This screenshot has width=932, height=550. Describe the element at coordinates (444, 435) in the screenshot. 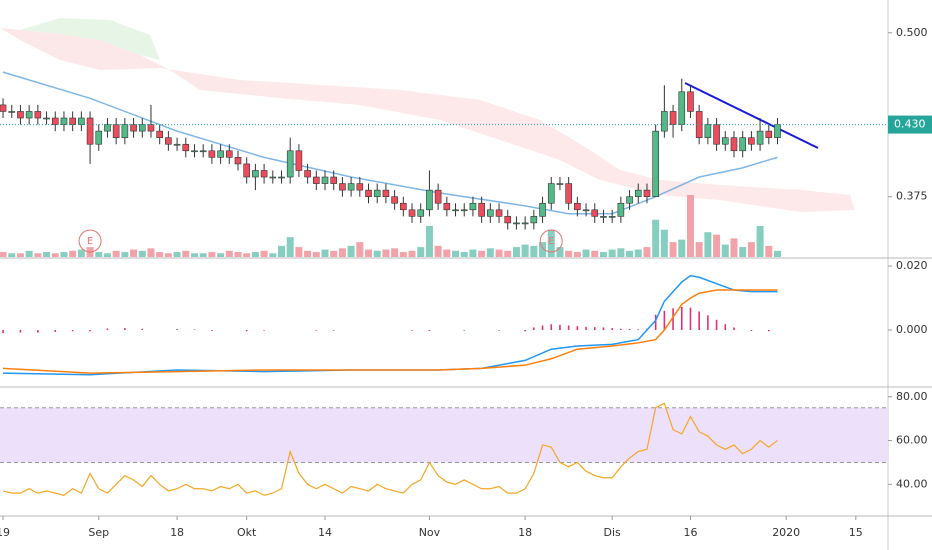

I see `rsi-band` at that location.